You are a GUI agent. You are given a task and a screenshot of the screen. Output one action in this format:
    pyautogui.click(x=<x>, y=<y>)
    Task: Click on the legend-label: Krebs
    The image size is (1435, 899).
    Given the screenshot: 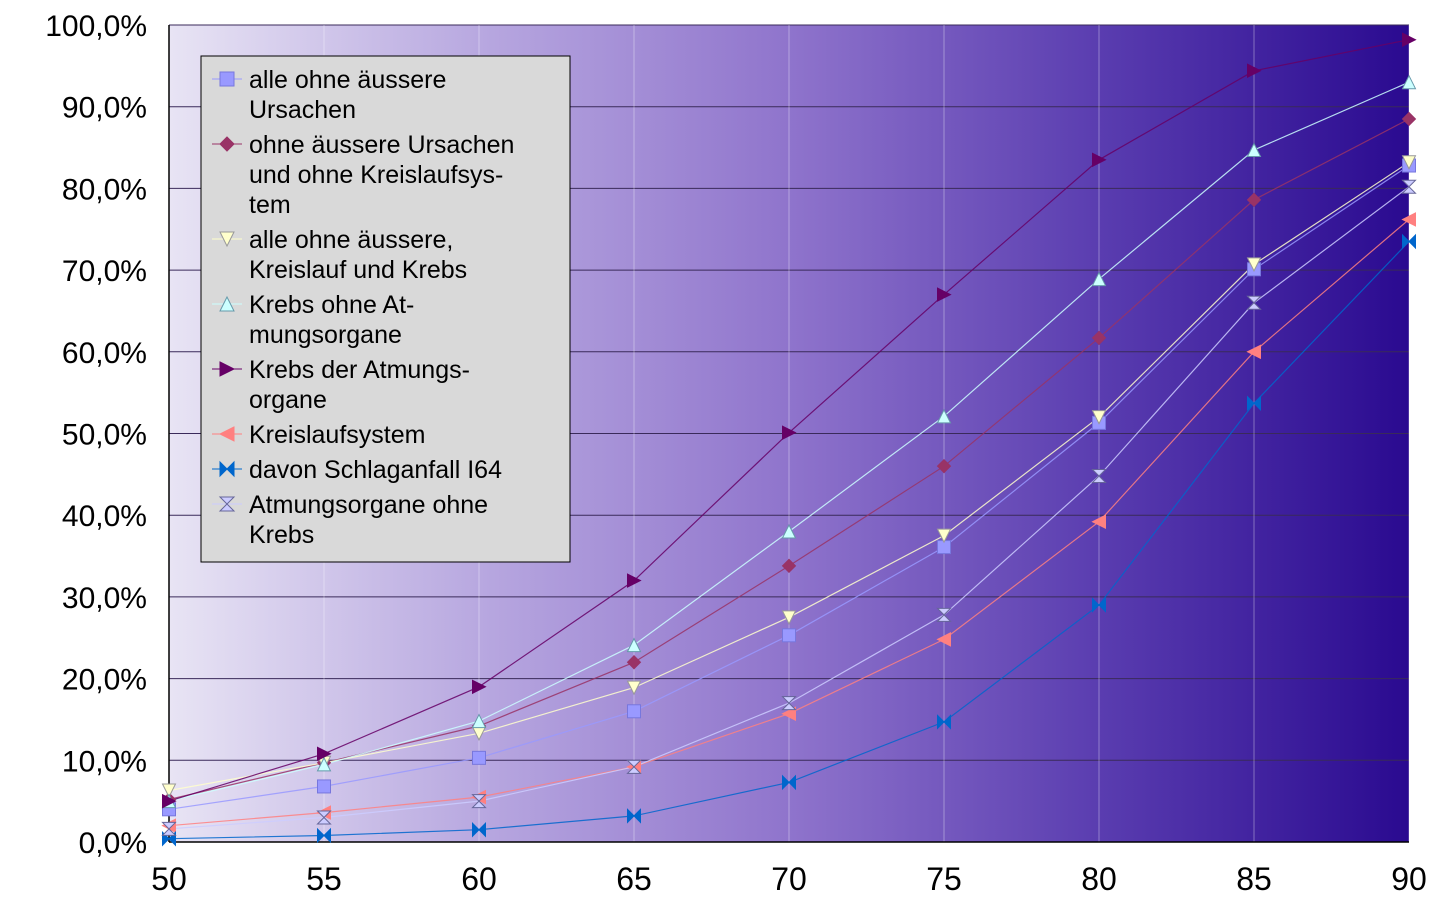 What is the action you would take?
    pyautogui.click(x=281, y=535)
    